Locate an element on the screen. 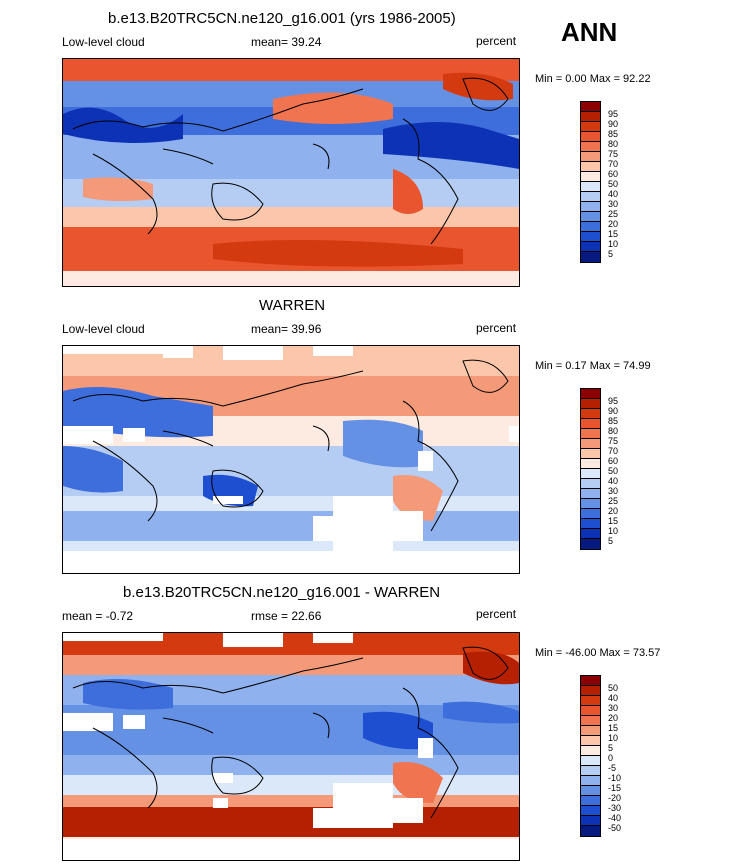 The height and width of the screenshot is (866, 733). panel3-tick: 40 is located at coordinates (613, 698).